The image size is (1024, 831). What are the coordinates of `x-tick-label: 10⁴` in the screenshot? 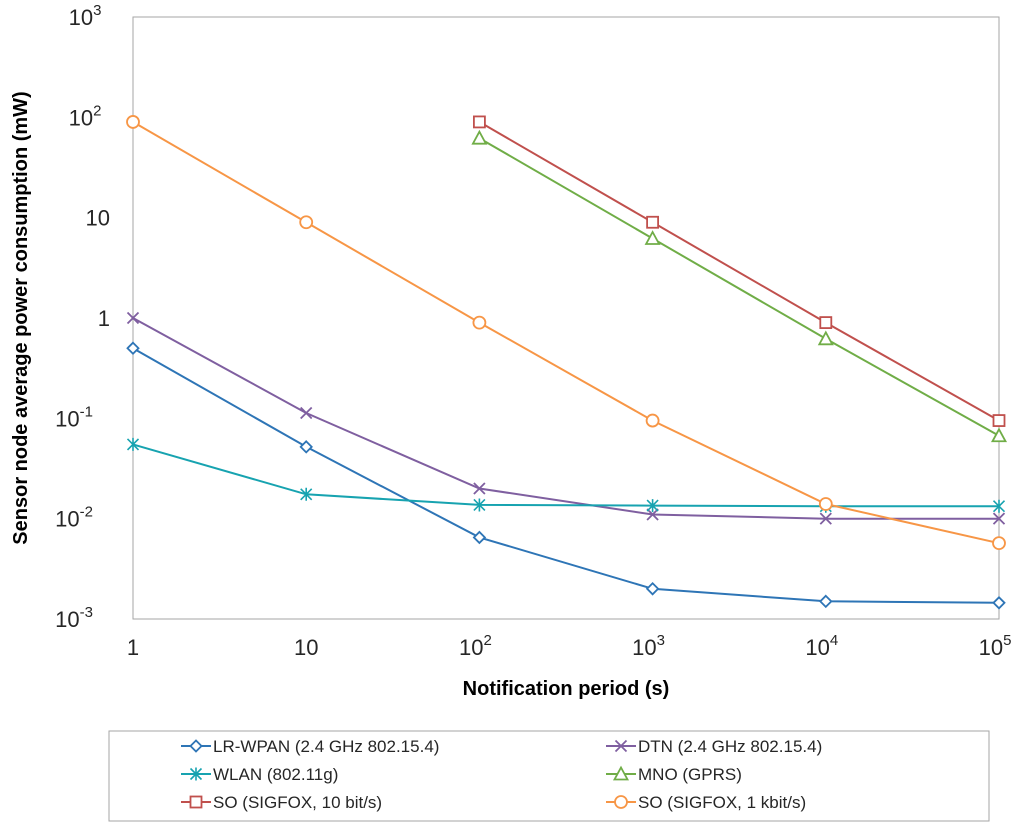 It's located at (821, 646).